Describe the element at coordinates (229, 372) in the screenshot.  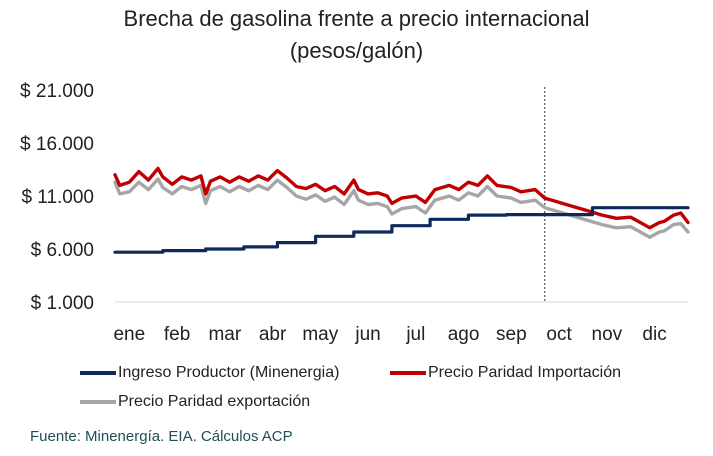
I see `legend-label-ingreso: Ingreso Productor (Minenergia)` at that location.